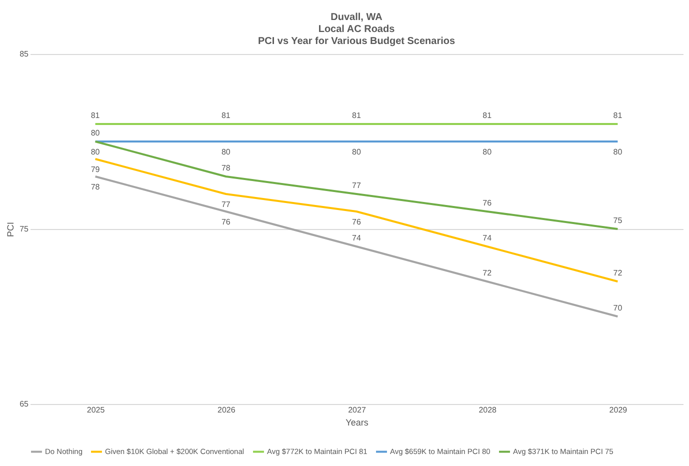 This screenshot has height=466, width=689. Describe the element at coordinates (618, 308) in the screenshot. I see `data-label: 70` at that location.